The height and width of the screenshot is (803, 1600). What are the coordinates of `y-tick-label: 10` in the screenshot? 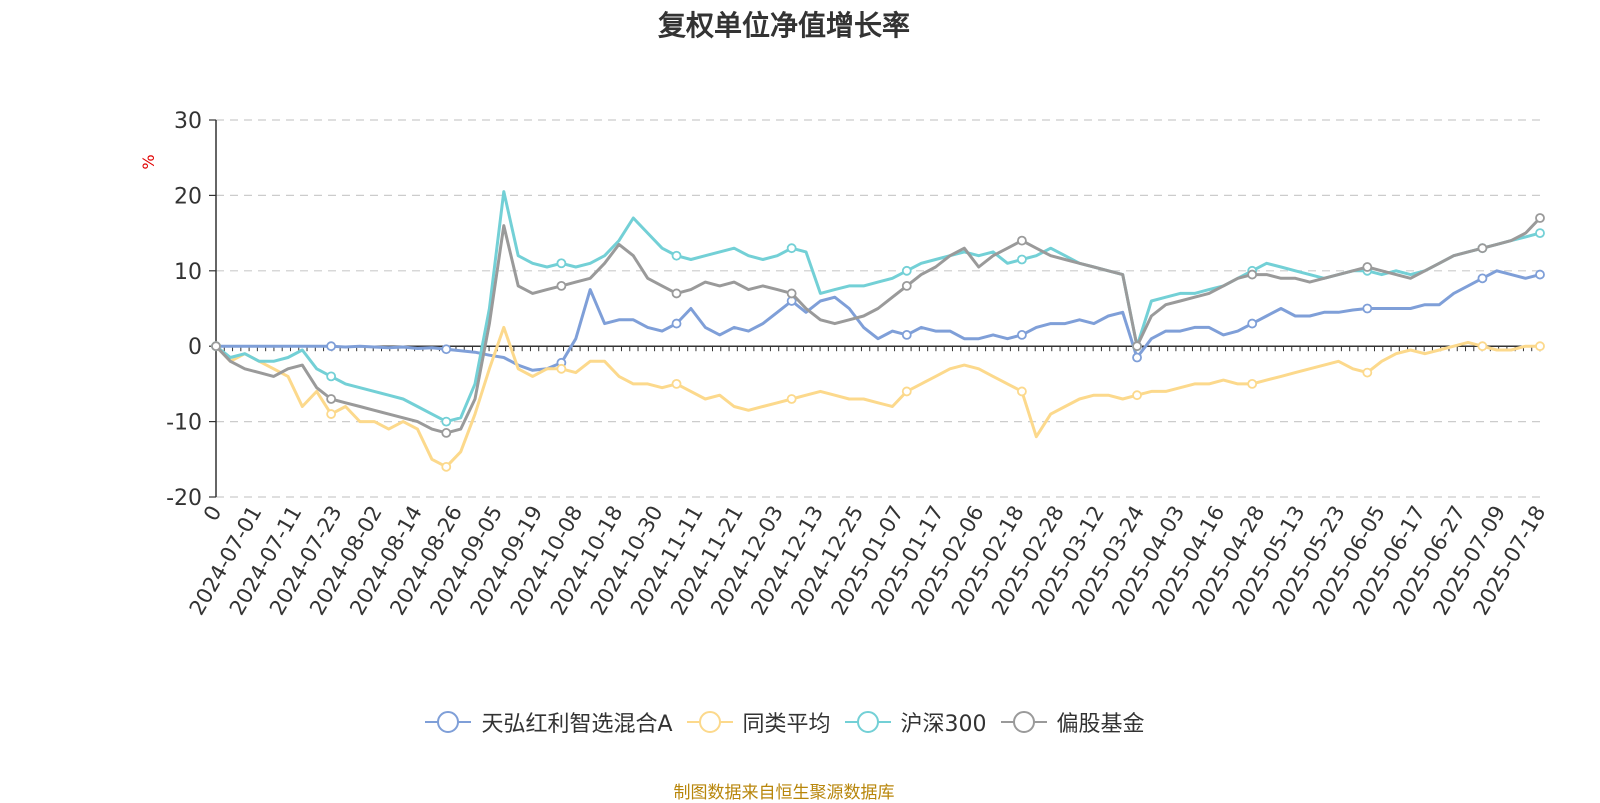 It's located at (188, 272).